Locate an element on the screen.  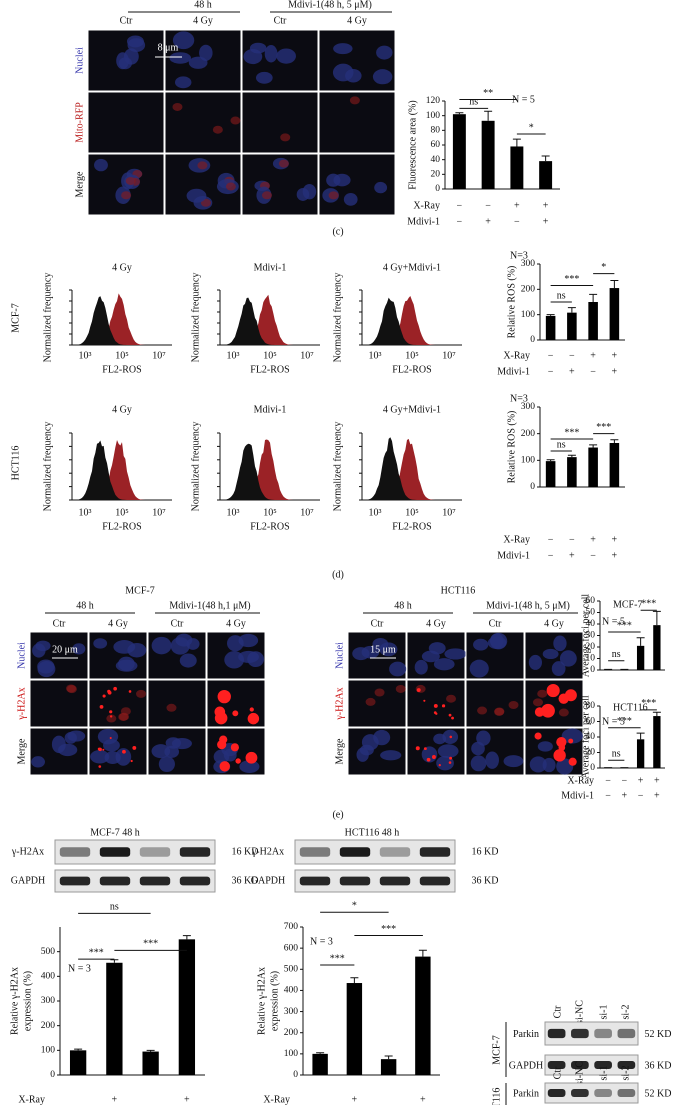
column-label: 4 Gy is located at coordinates (436, 623).